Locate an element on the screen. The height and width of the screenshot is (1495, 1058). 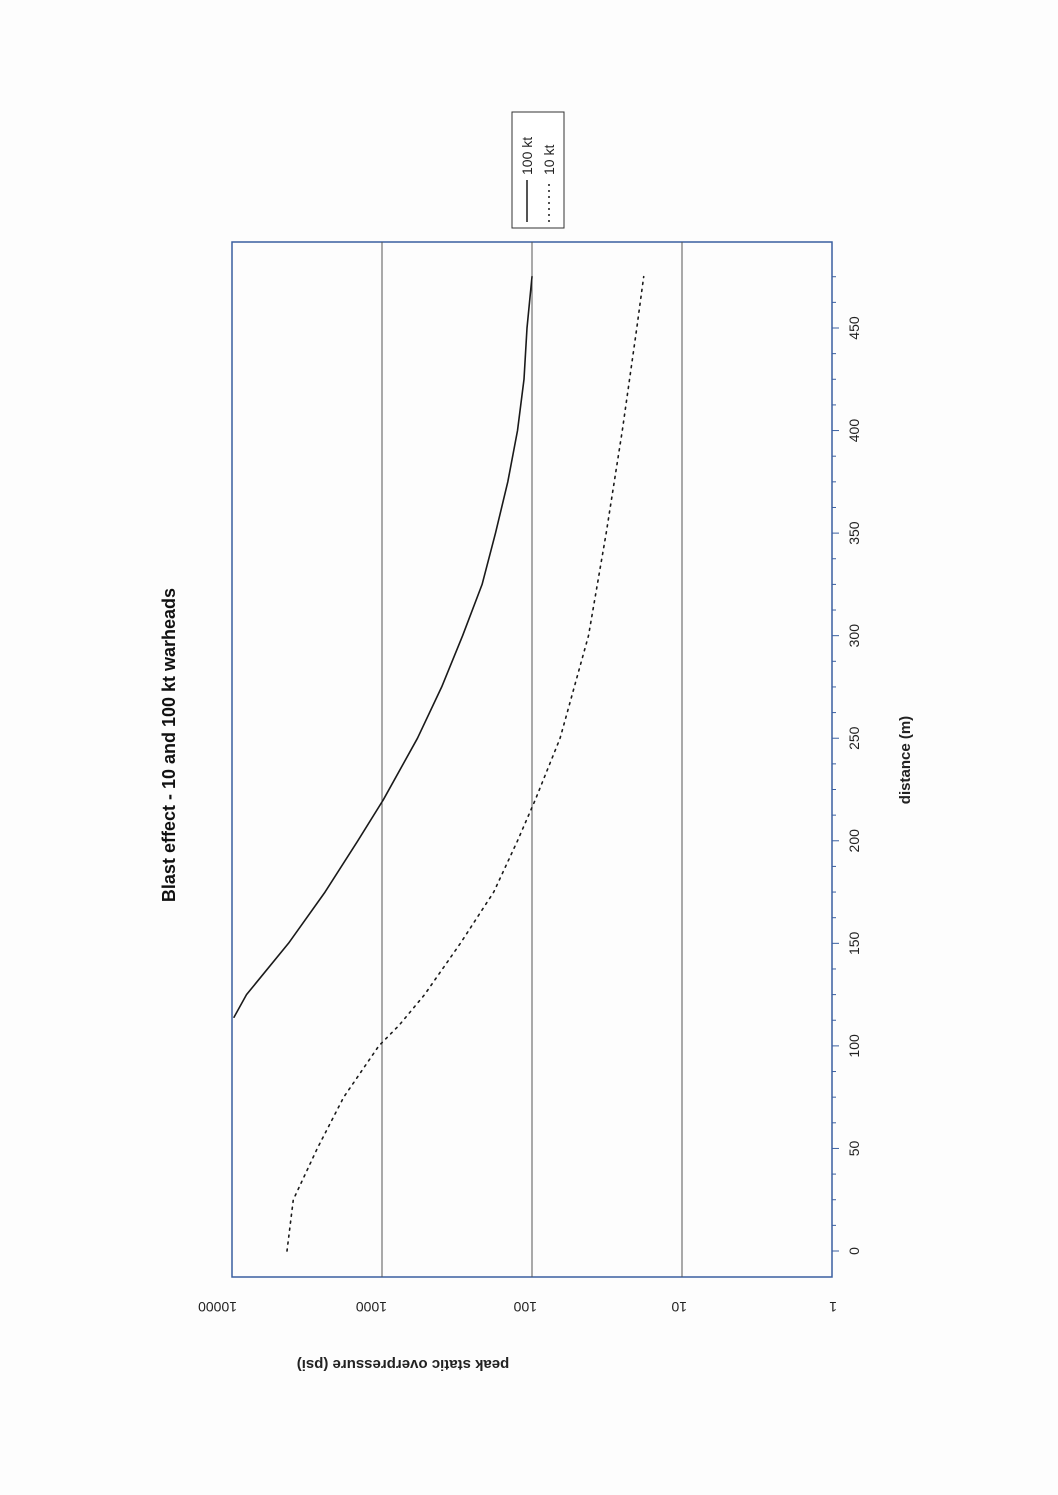
x-tick-label: 350 is located at coordinates (854, 533).